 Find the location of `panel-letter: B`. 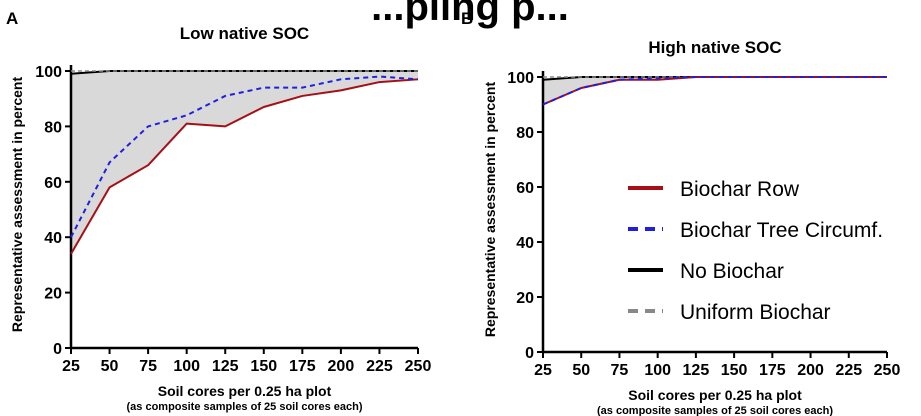

panel-letter: B is located at coordinates (467, 18).